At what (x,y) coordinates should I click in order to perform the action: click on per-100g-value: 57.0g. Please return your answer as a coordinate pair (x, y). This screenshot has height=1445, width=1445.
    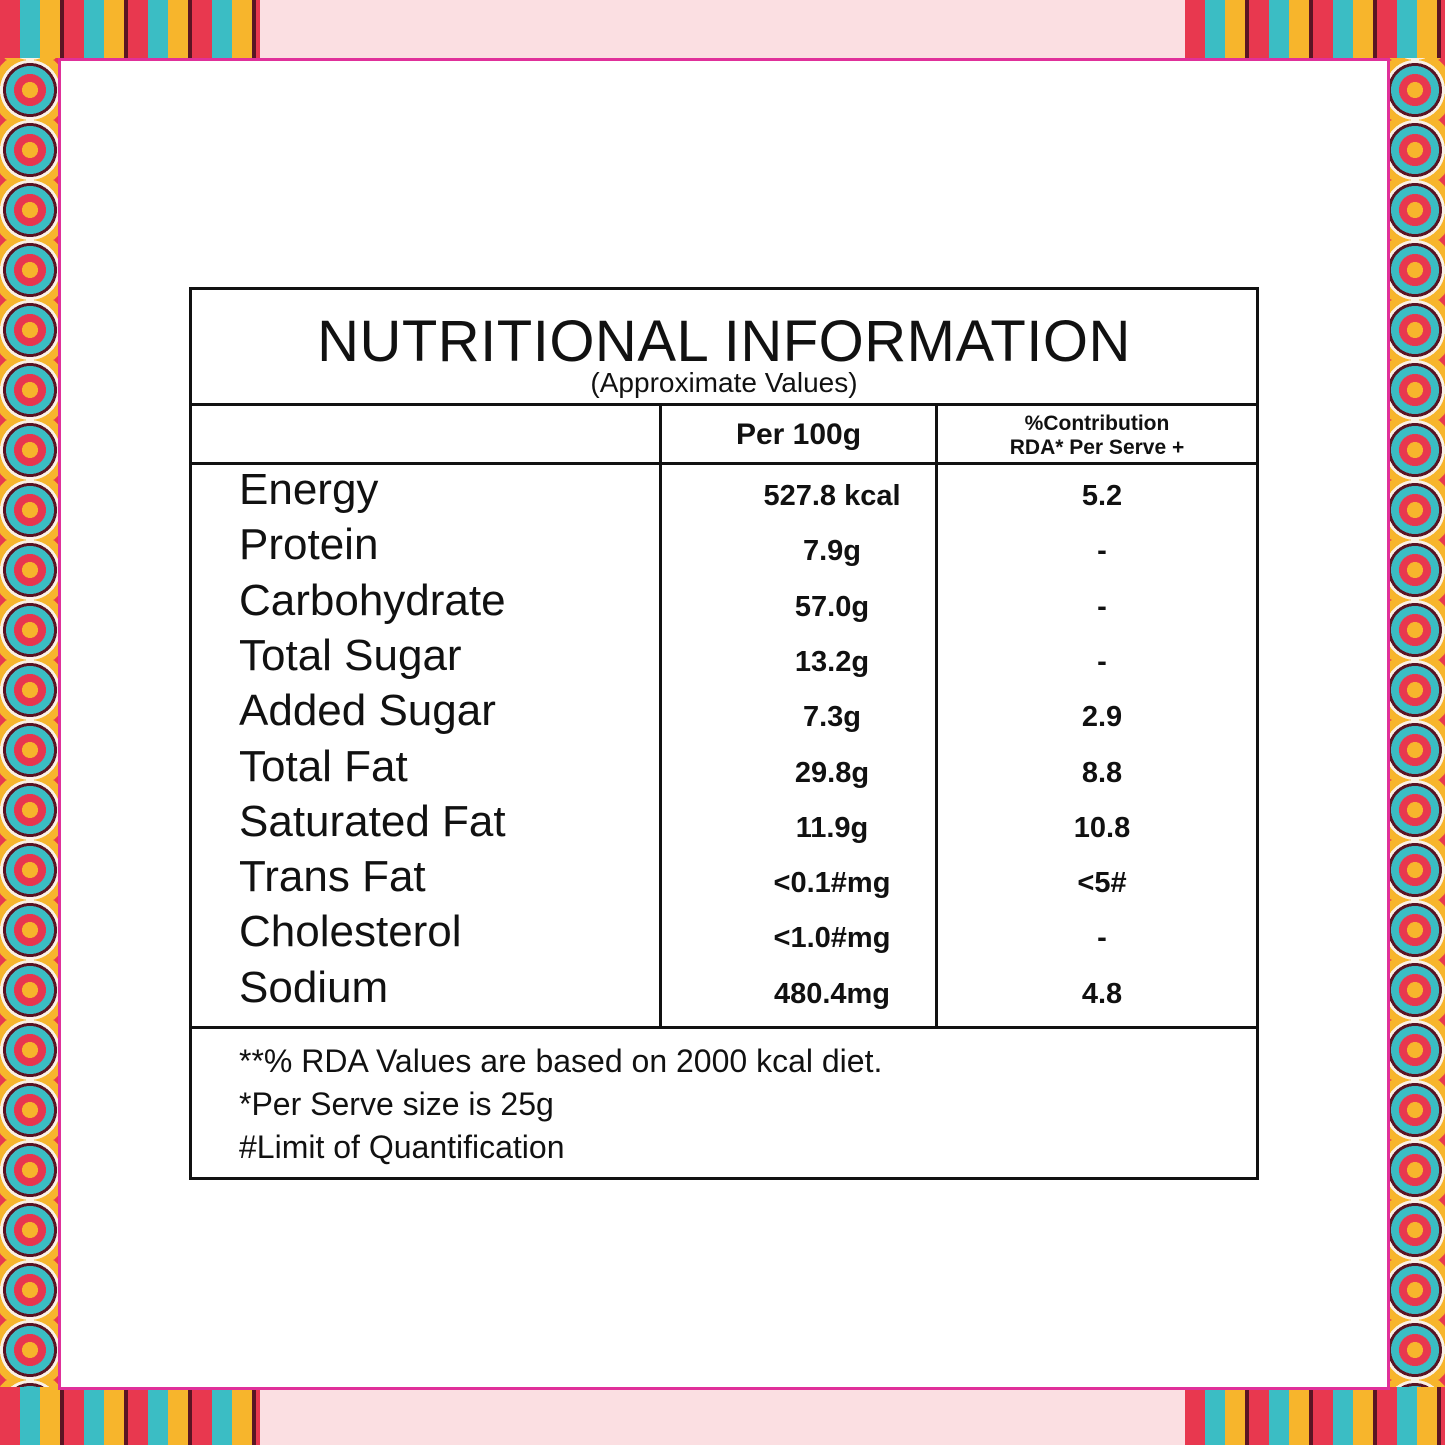
    Looking at the image, I should click on (832, 606).